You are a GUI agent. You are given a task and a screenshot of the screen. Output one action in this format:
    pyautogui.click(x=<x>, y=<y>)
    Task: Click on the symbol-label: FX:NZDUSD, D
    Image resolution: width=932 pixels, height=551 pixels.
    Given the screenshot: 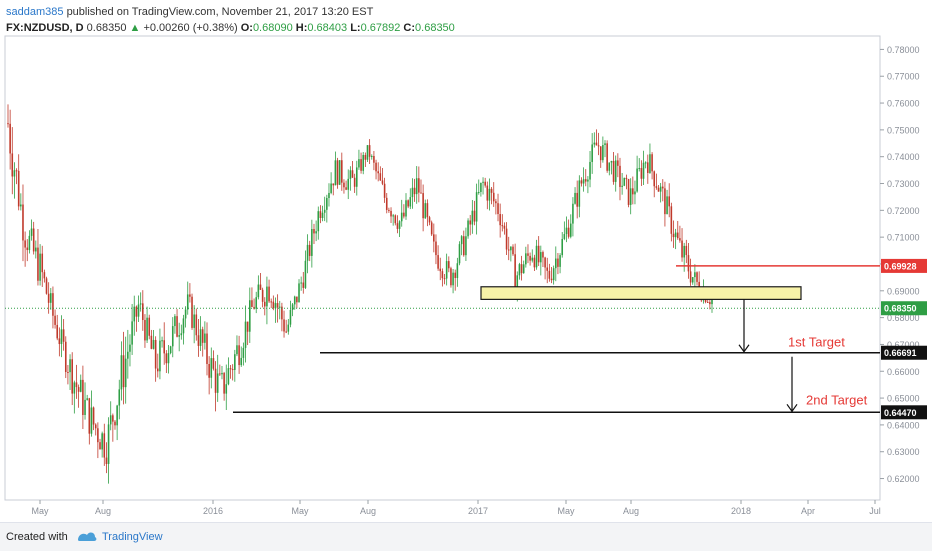 What is the action you would take?
    pyautogui.click(x=45, y=28)
    